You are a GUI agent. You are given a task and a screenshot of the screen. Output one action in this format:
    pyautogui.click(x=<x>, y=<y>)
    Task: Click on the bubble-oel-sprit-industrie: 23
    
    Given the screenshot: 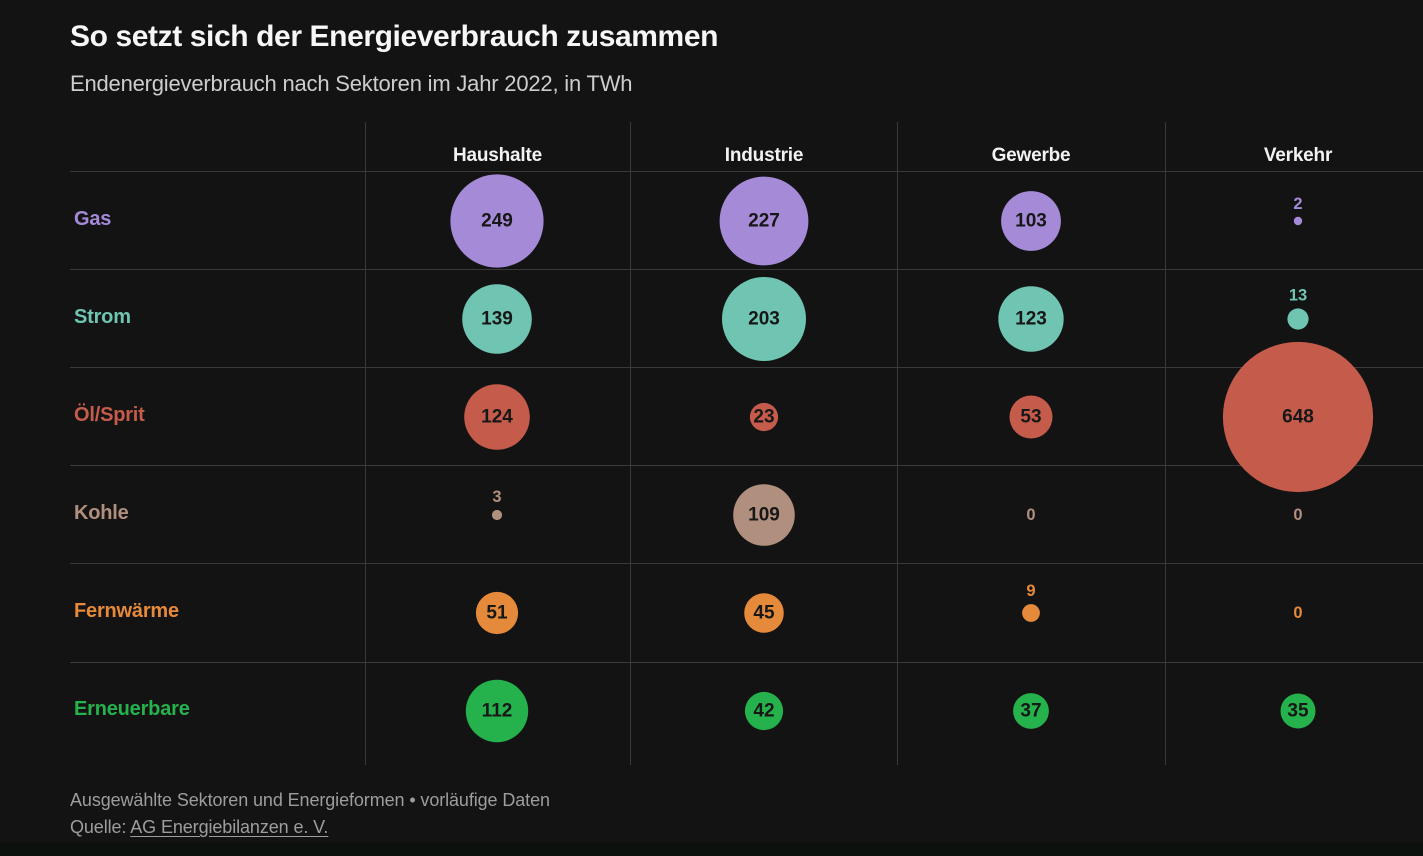 What is the action you would take?
    pyautogui.click(x=764, y=417)
    